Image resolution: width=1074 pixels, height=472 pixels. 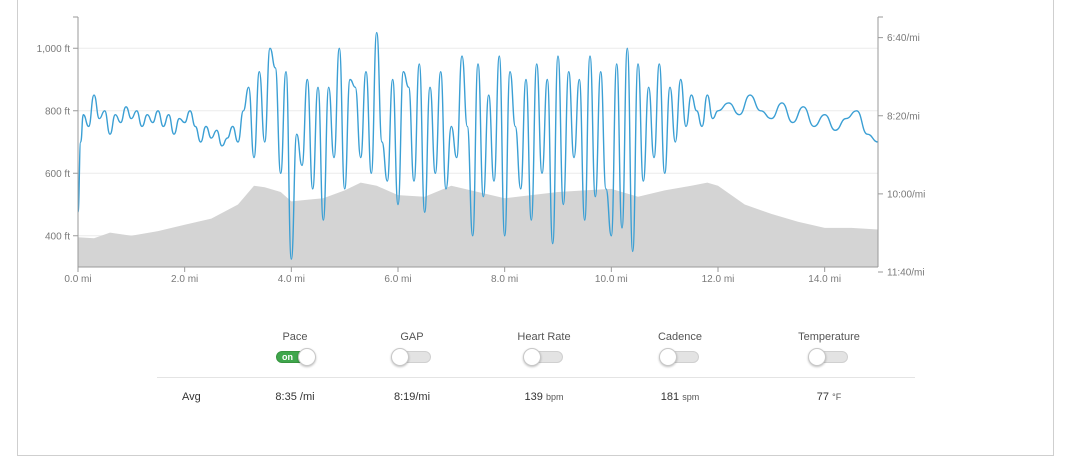 I want to click on temperature-switch, so click(x=828, y=357).